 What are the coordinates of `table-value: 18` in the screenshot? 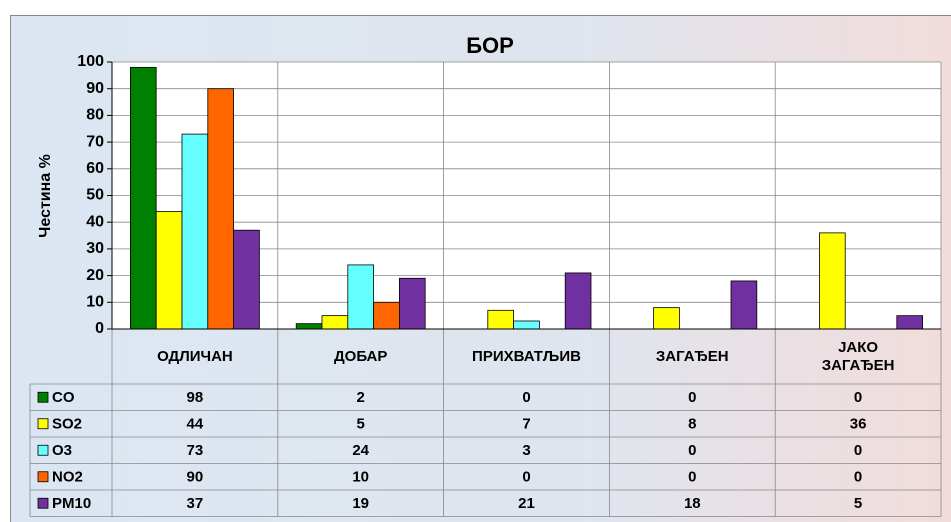 It's located at (692, 503).